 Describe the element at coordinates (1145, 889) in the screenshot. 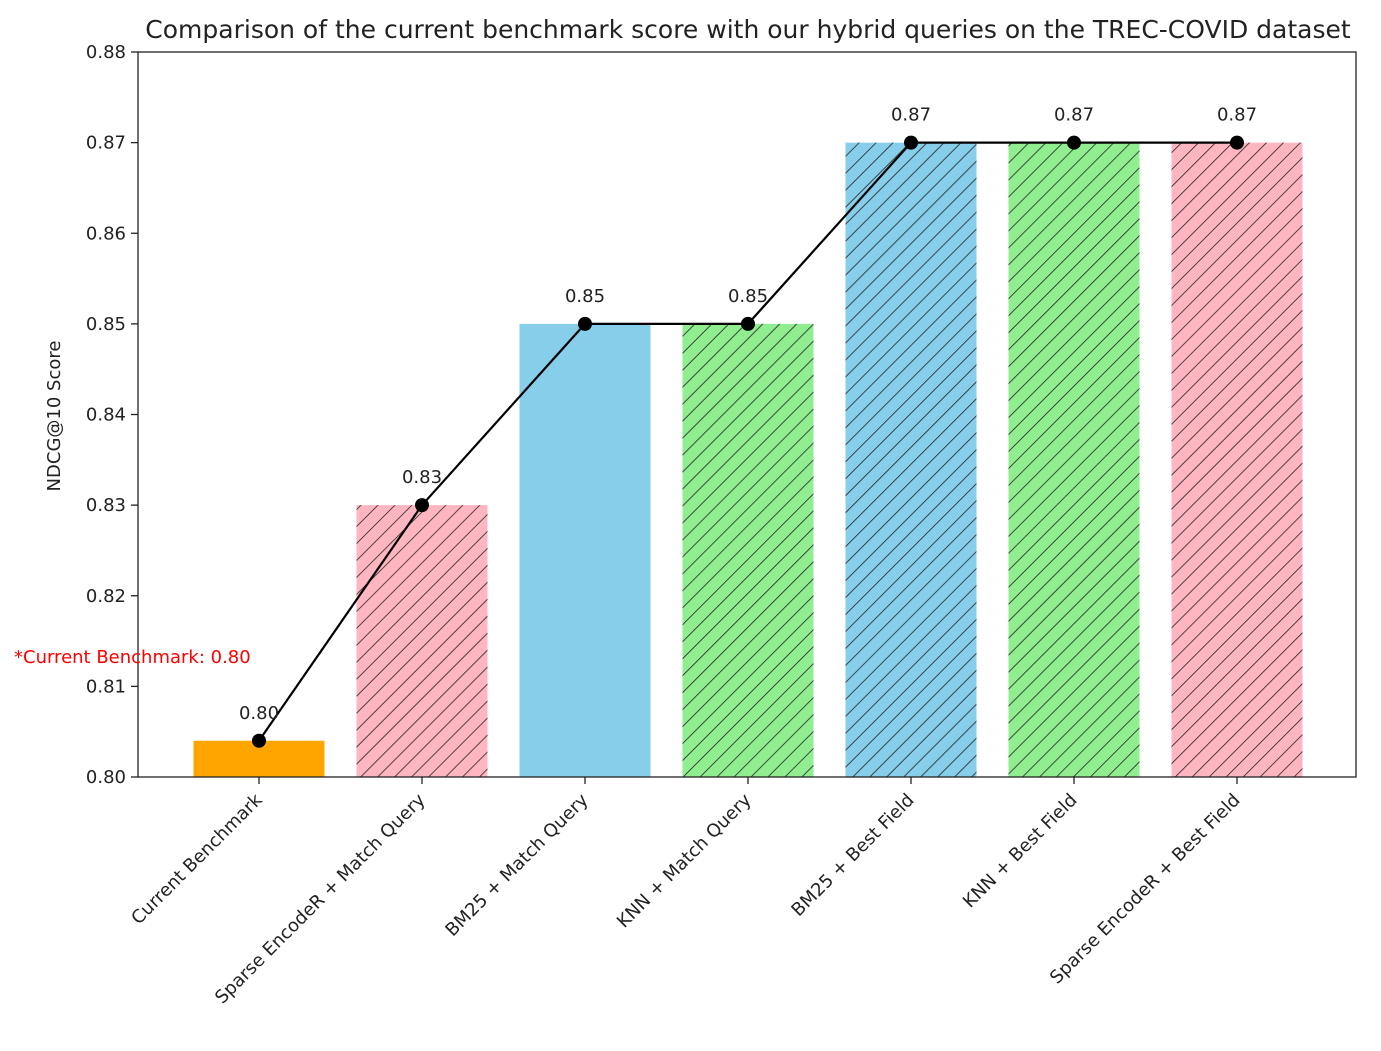

I see `x-tick-label: Sparse EncodeR + Best Field` at that location.